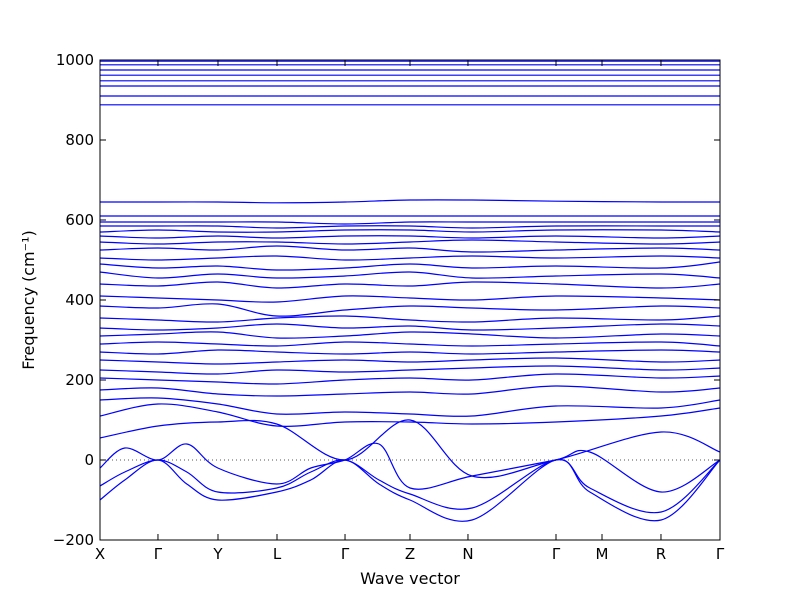 This screenshot has height=600, width=800. I want to click on x-tick-label: L, so click(277, 554).